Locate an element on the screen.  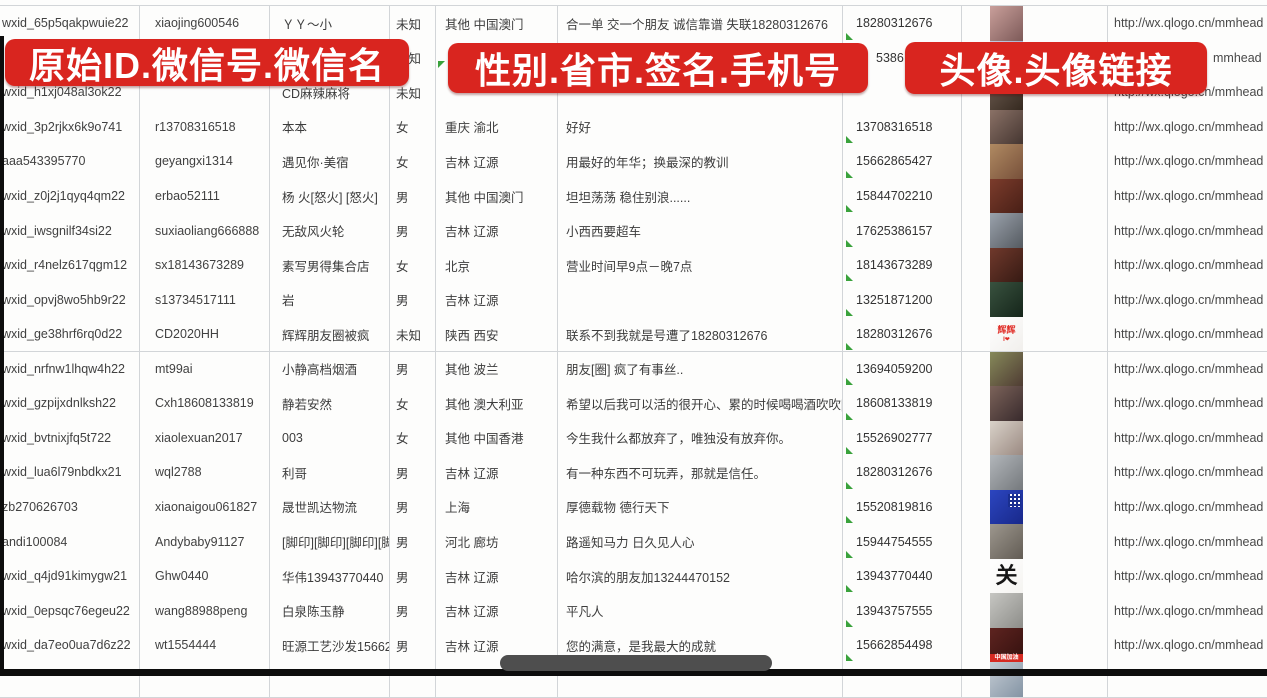
cell-wechat-name: 本本 is located at coordinates (330, 127).